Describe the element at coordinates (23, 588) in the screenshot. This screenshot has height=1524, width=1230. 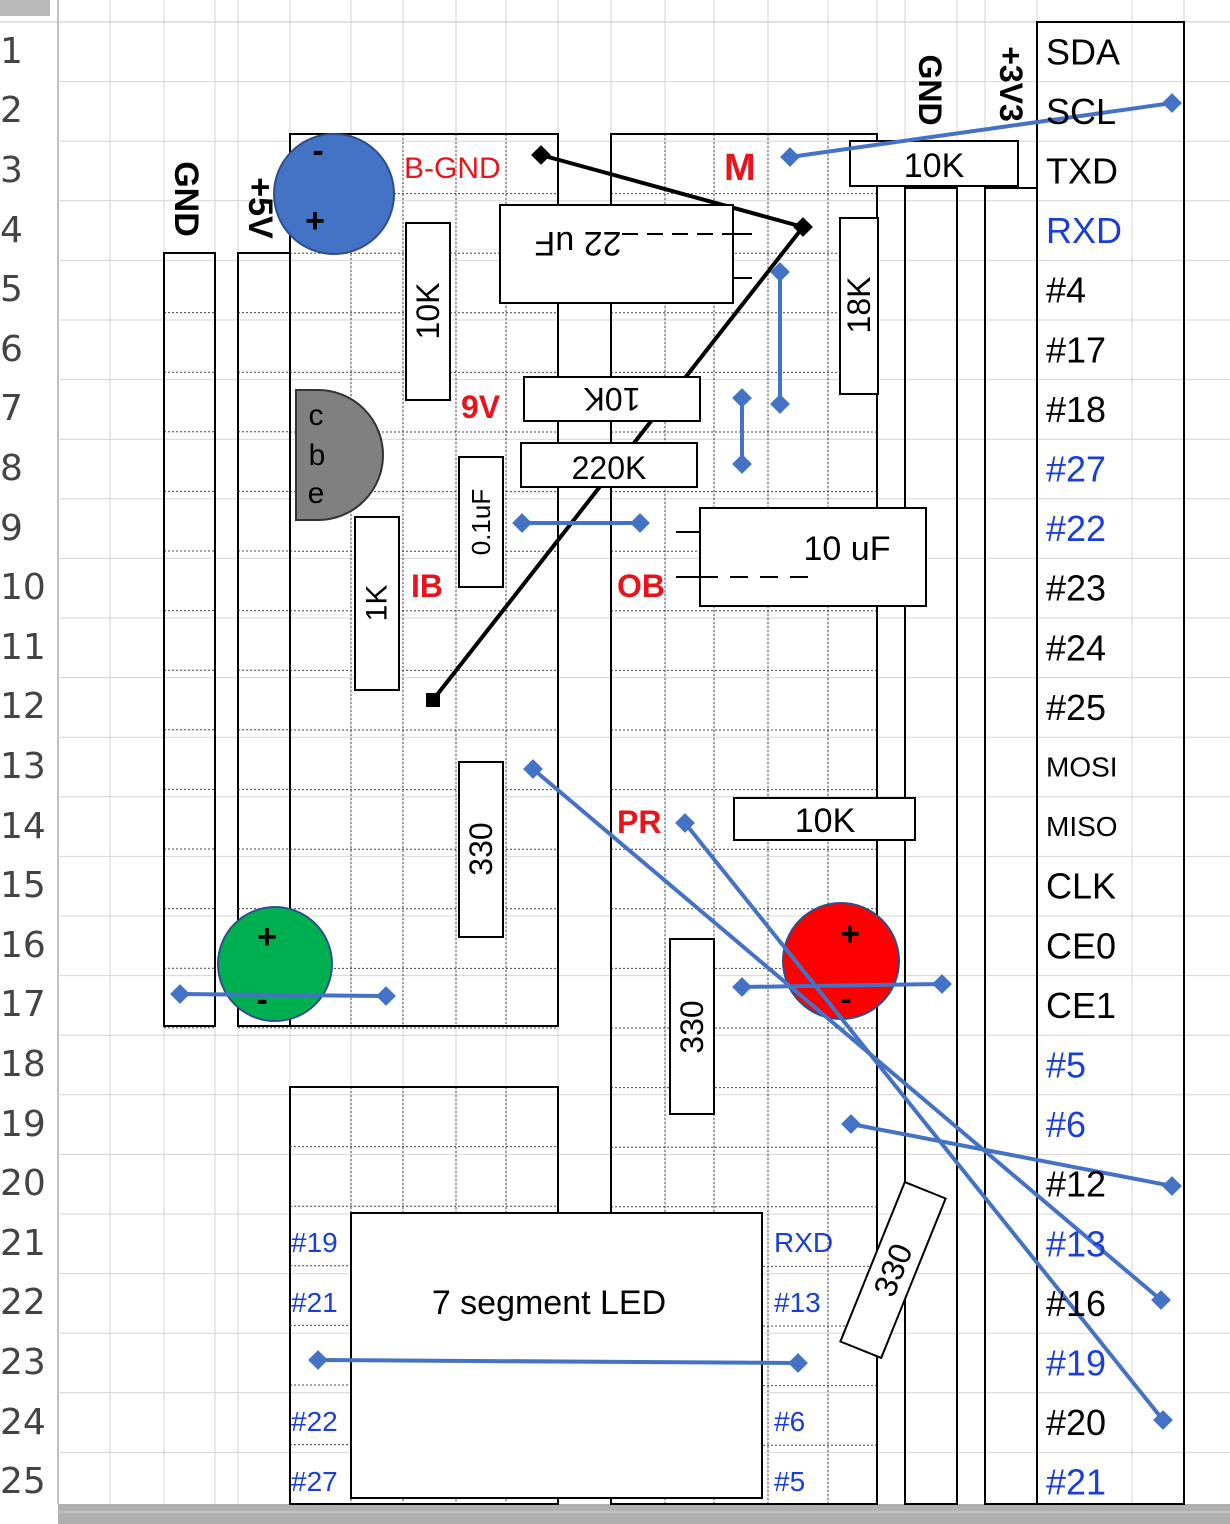
I see `row-number: 10` at that location.